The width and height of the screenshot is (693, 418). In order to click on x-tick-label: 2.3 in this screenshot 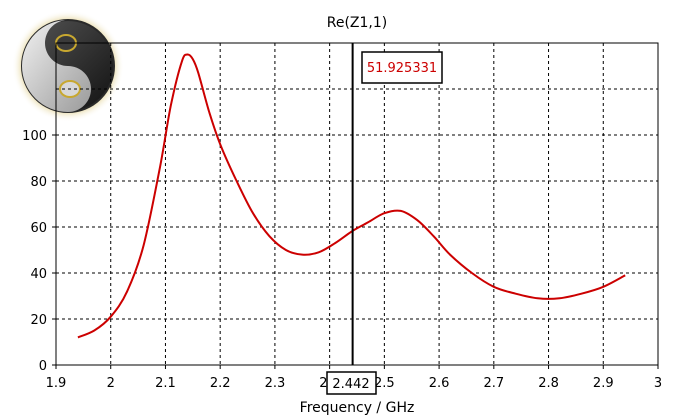, I will do `click(275, 383)`.